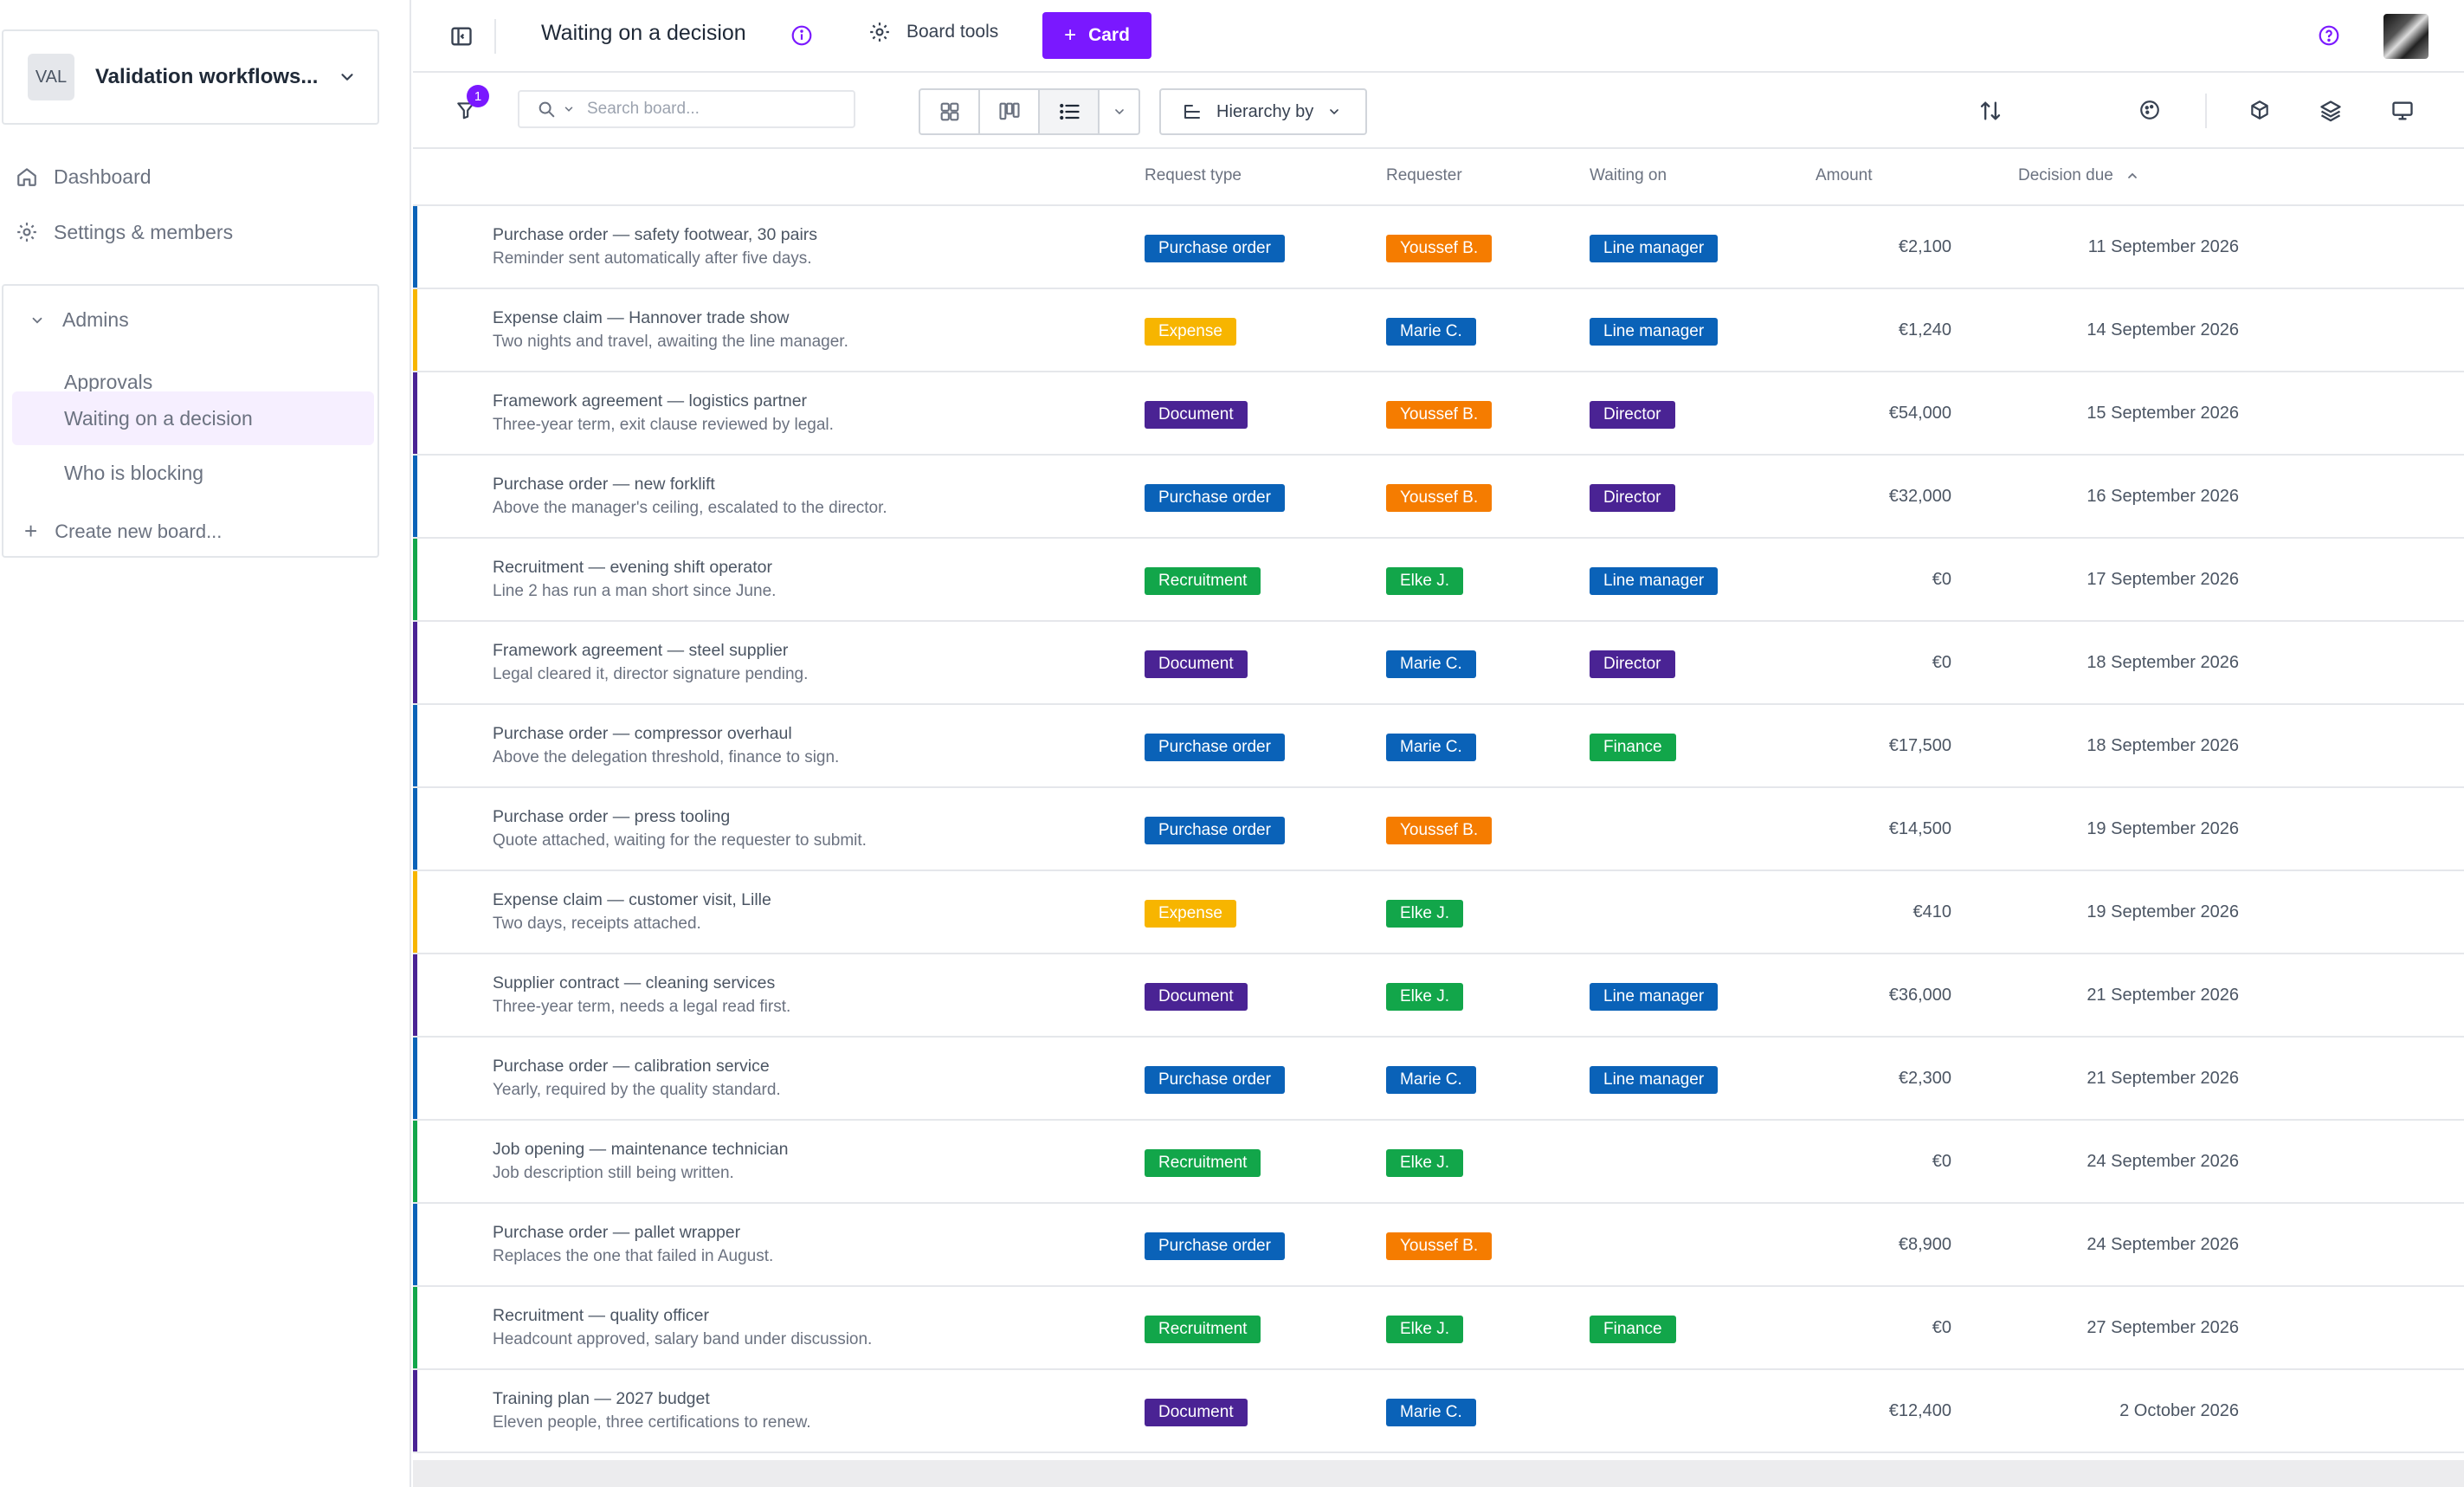  What do you see at coordinates (2329, 35) in the screenshot?
I see `help-icon` at bounding box center [2329, 35].